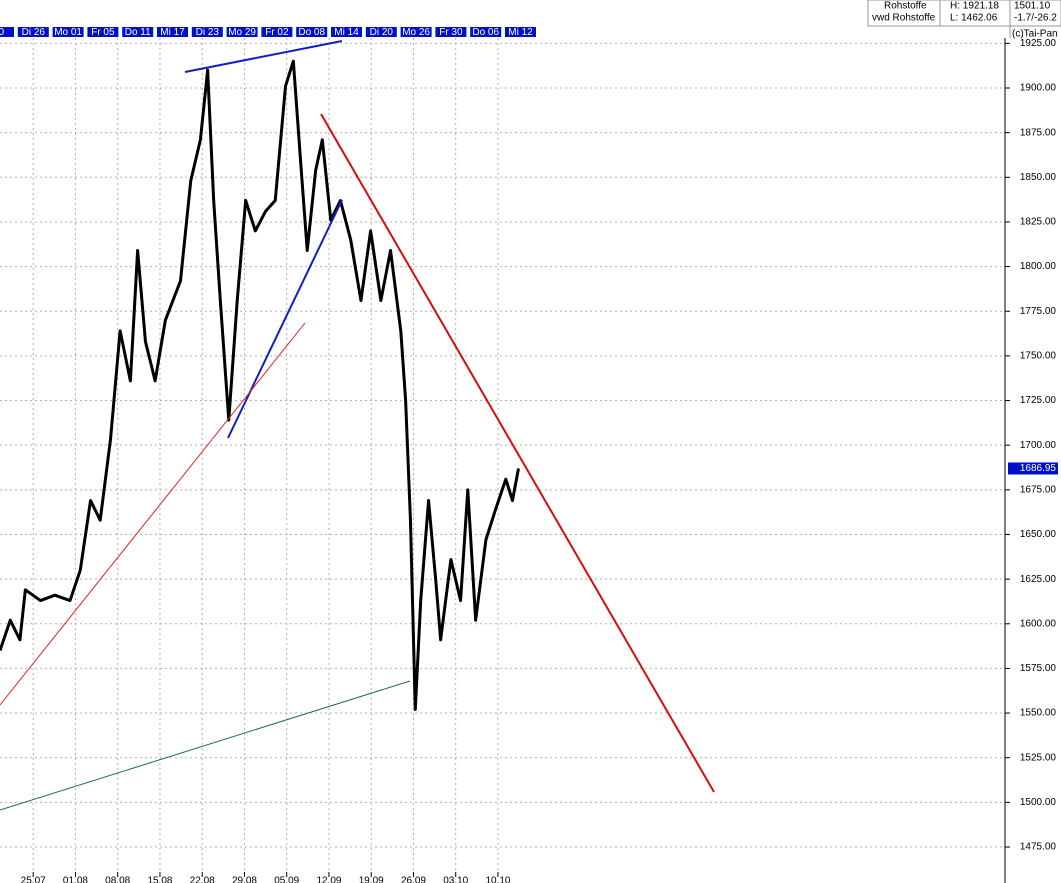 The width and height of the screenshot is (1061, 883). Describe the element at coordinates (328, 879) in the screenshot. I see `x-tick-label: 12.09` at that location.